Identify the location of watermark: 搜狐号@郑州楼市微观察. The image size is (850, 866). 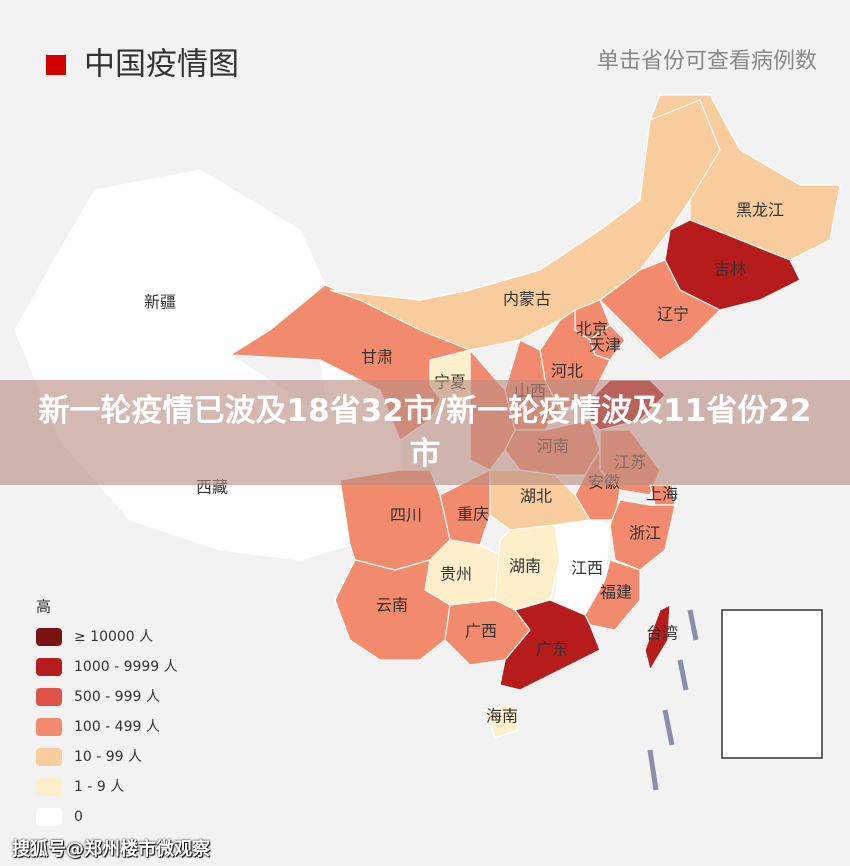
(111, 849).